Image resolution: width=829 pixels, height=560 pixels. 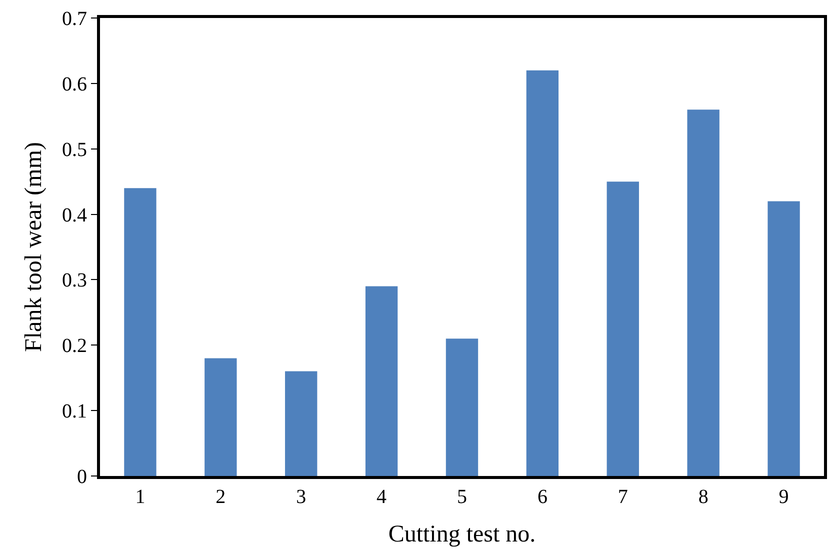 What do you see at coordinates (74, 281) in the screenshot?
I see `y-tick-label: 0.3` at bounding box center [74, 281].